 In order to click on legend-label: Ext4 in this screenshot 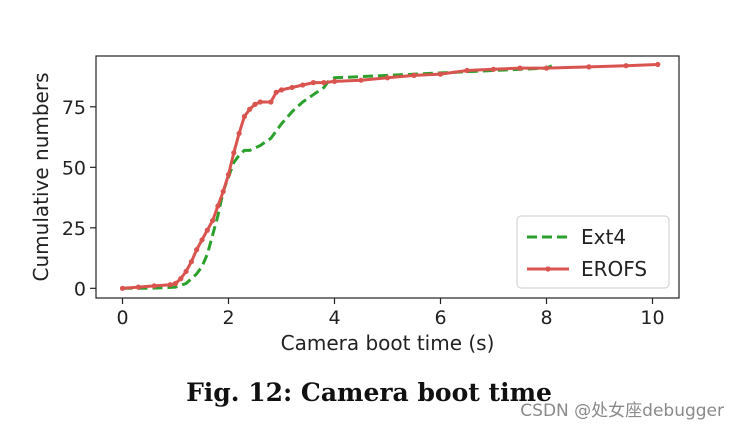, I will do `click(603, 237)`.